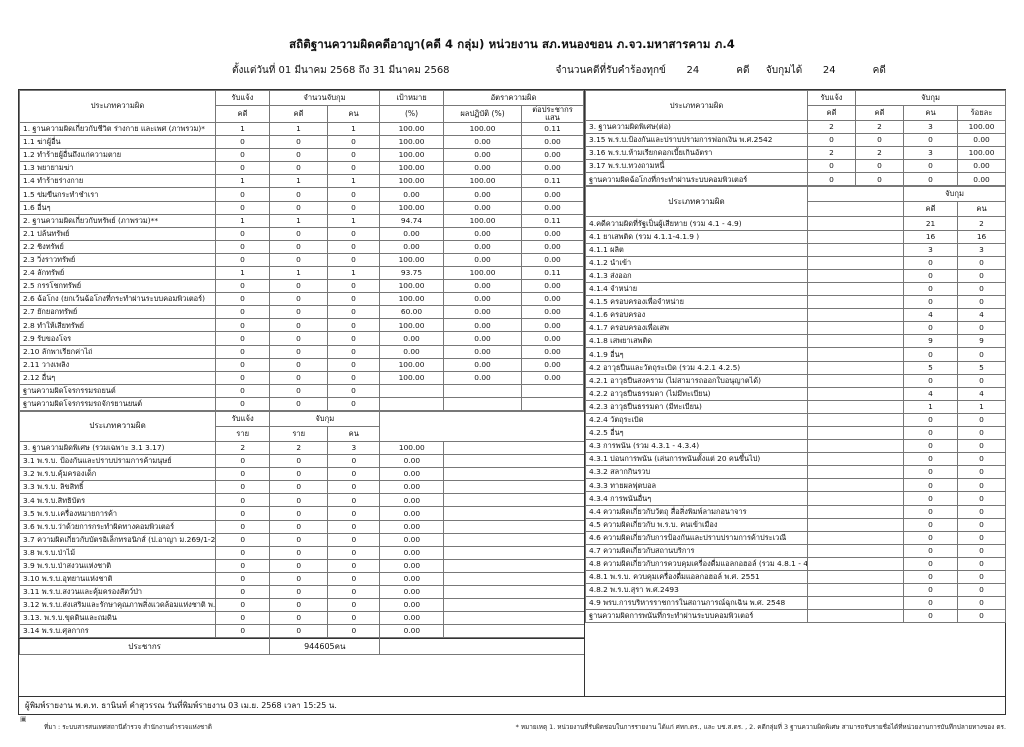 This screenshot has height=747, width=1024. I want to click on row-label: 4.3.3 ทายผลฟุตบอล, so click(697, 485).